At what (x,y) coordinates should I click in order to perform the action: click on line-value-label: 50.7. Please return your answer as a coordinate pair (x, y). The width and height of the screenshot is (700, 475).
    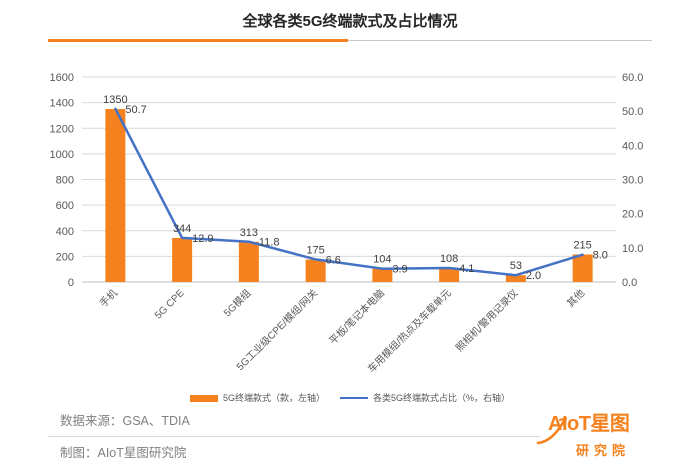
    Looking at the image, I should click on (135, 110).